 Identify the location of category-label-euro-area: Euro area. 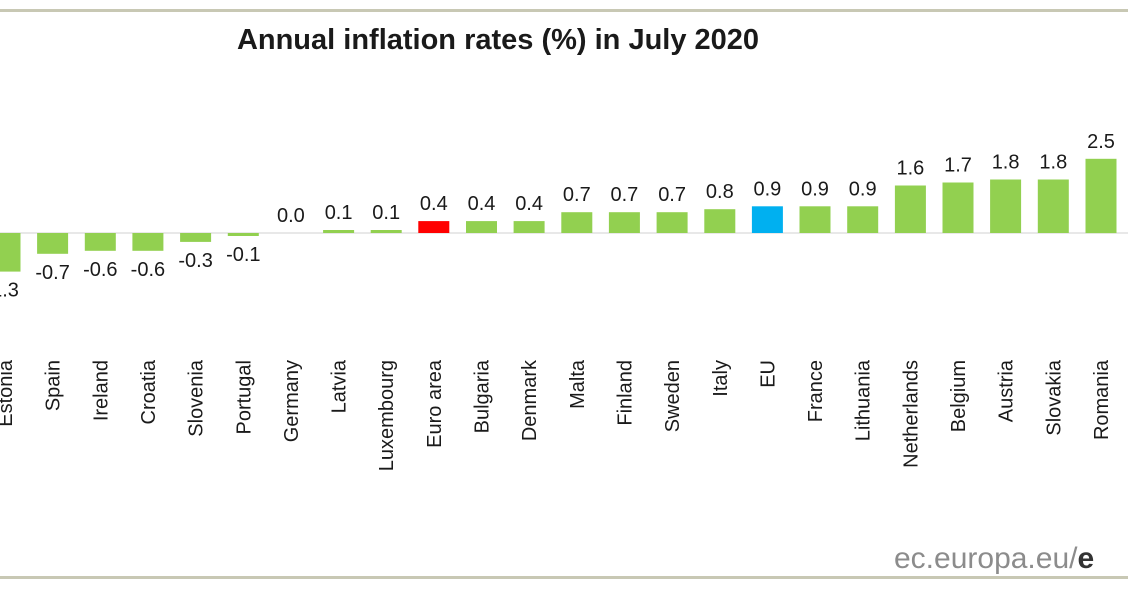
(435, 403).